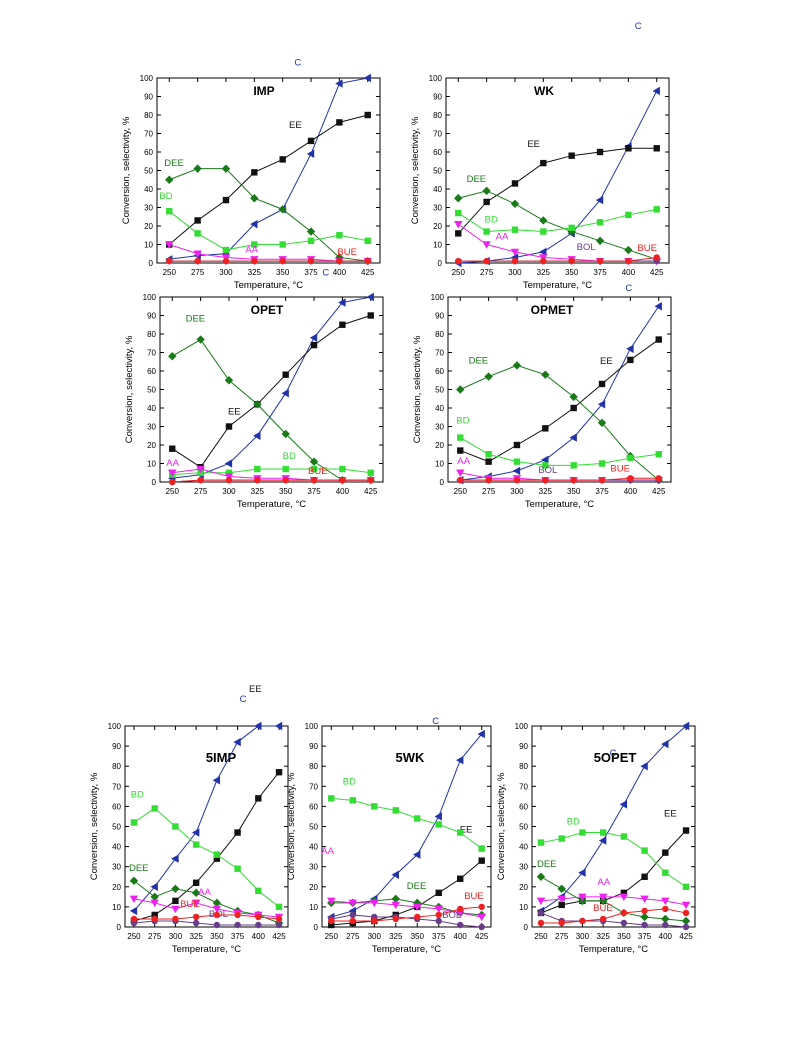  I want to click on series-aa: AA, so click(403, 884).